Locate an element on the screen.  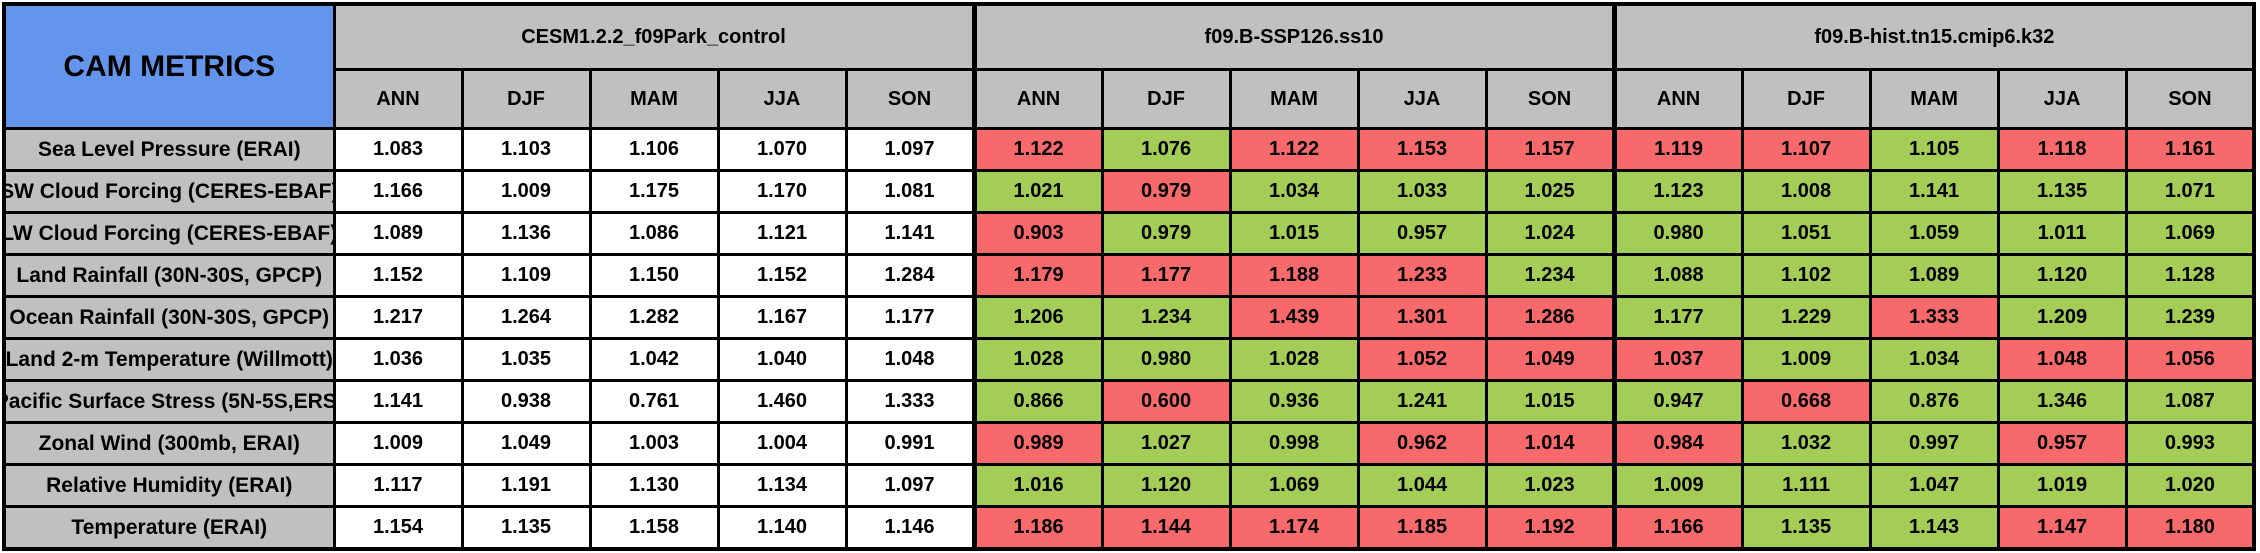
metric-row-label-text: Zonal Wind (300mb, ERAI) is located at coordinates (169, 443).